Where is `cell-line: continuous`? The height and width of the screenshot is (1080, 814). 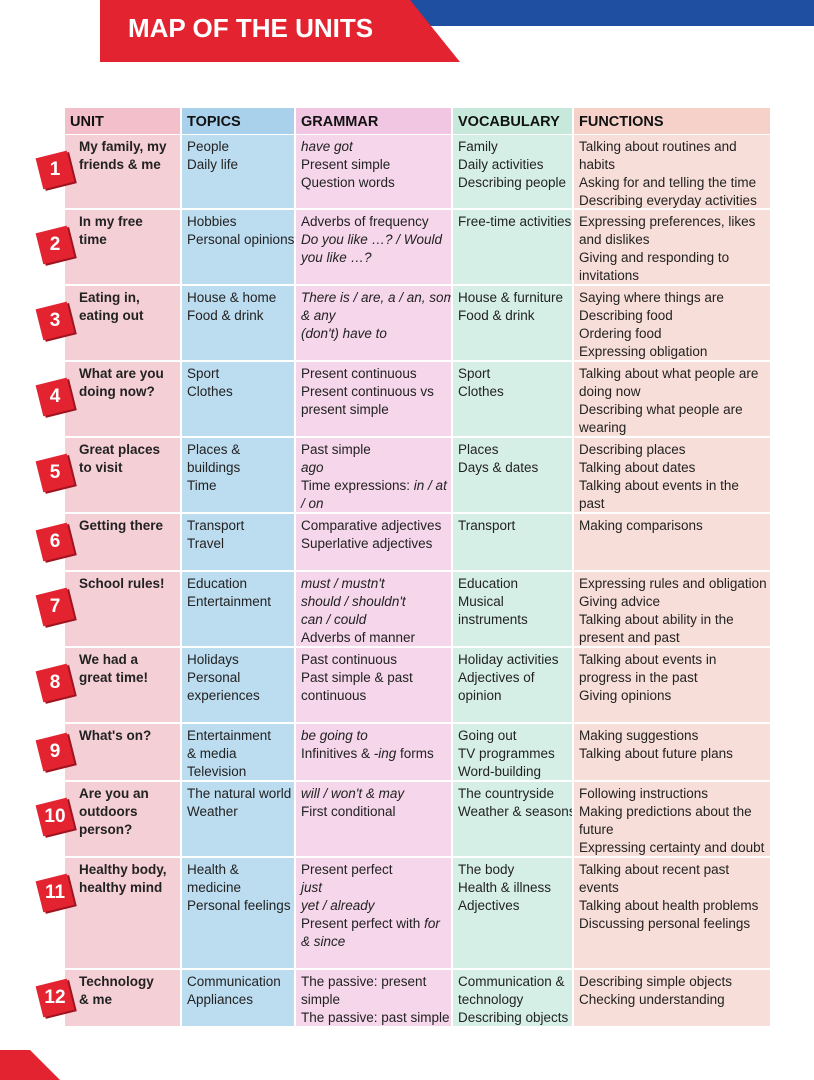
cell-line: continuous is located at coordinates (374, 696).